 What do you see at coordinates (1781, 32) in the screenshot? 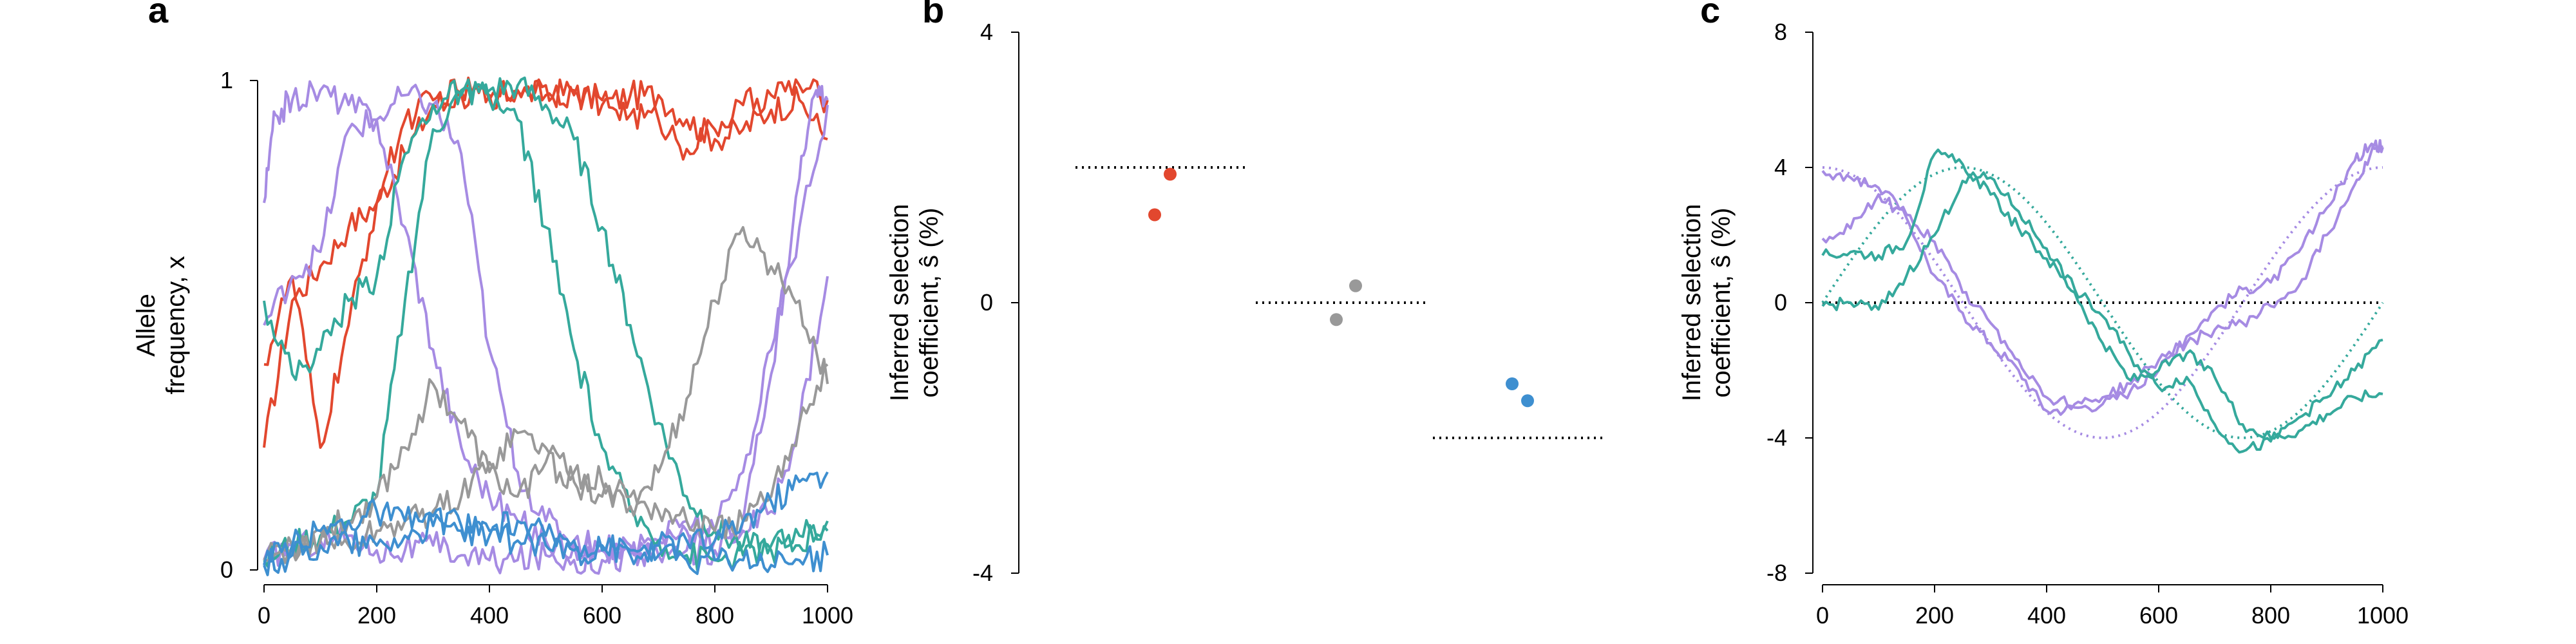
I see `y-tick-label: 8` at bounding box center [1781, 32].